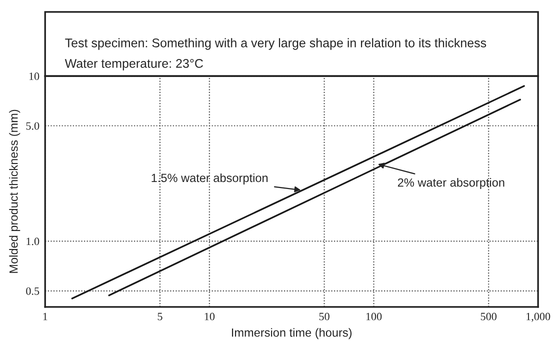 This screenshot has width=557, height=341. What do you see at coordinates (538, 317) in the screenshot?
I see `x-tick-label: 1,000` at bounding box center [538, 317].